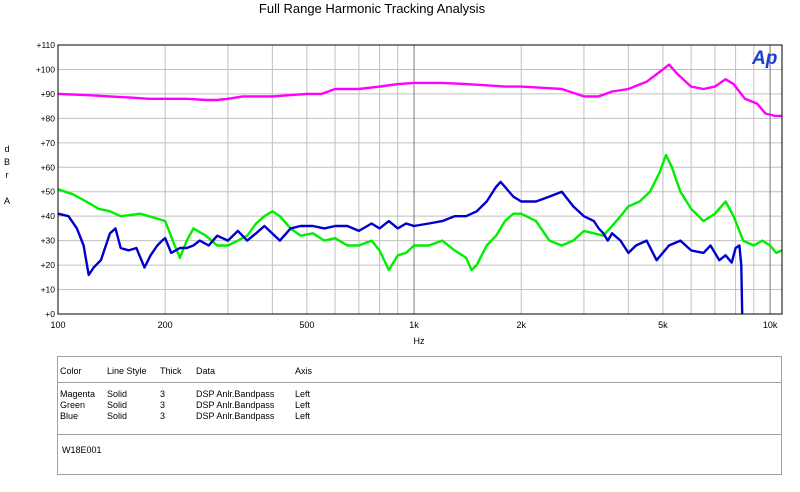  I want to click on x-tick-label: 100, so click(57, 325).